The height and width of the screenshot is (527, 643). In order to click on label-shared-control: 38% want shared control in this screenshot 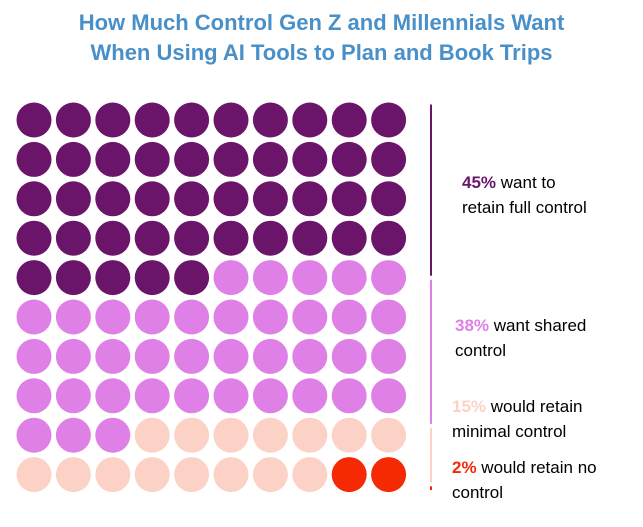, I will do `click(520, 338)`.